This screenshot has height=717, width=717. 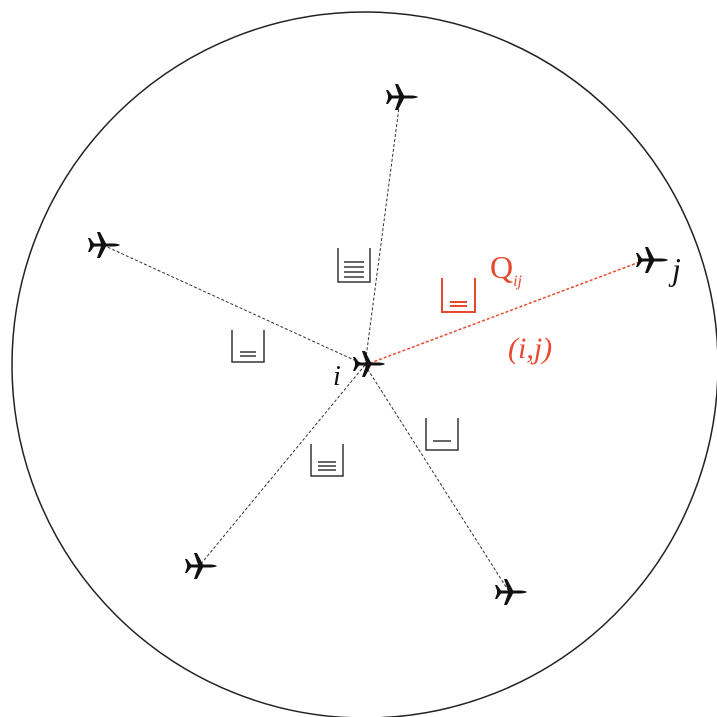 I want to click on queues, so click(x=345, y=362).